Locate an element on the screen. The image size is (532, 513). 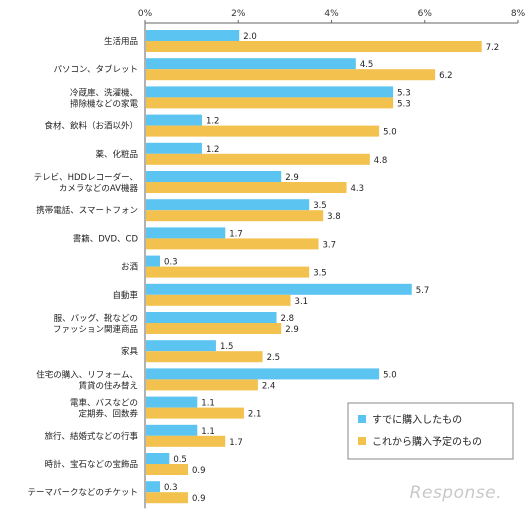
x-tick-label: 8% is located at coordinates (518, 14).